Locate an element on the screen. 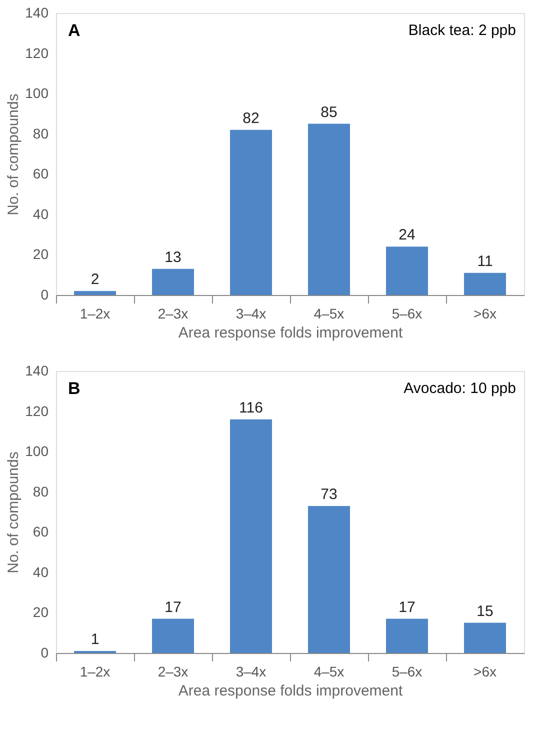 This screenshot has height=734, width=543. data-label: 2 is located at coordinates (95, 279).